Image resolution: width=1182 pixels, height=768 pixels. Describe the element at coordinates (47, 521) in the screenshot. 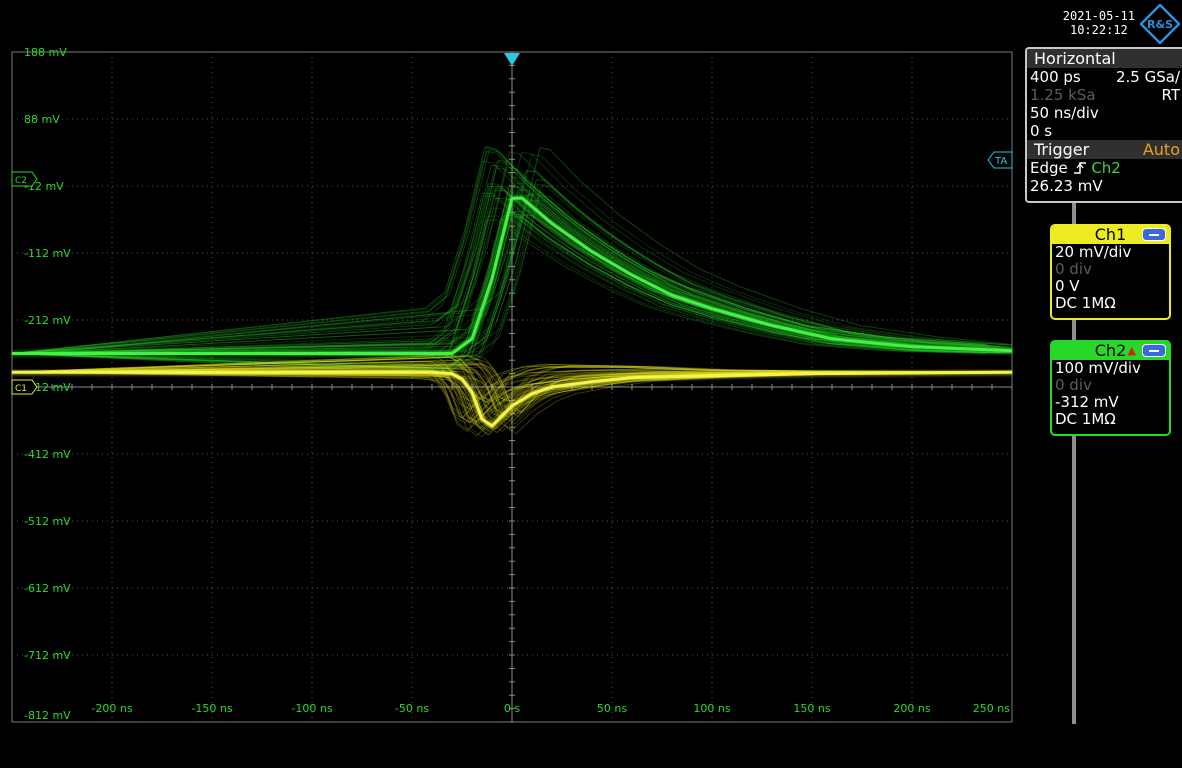

I see `y-tick-label: -512 mV` at that location.